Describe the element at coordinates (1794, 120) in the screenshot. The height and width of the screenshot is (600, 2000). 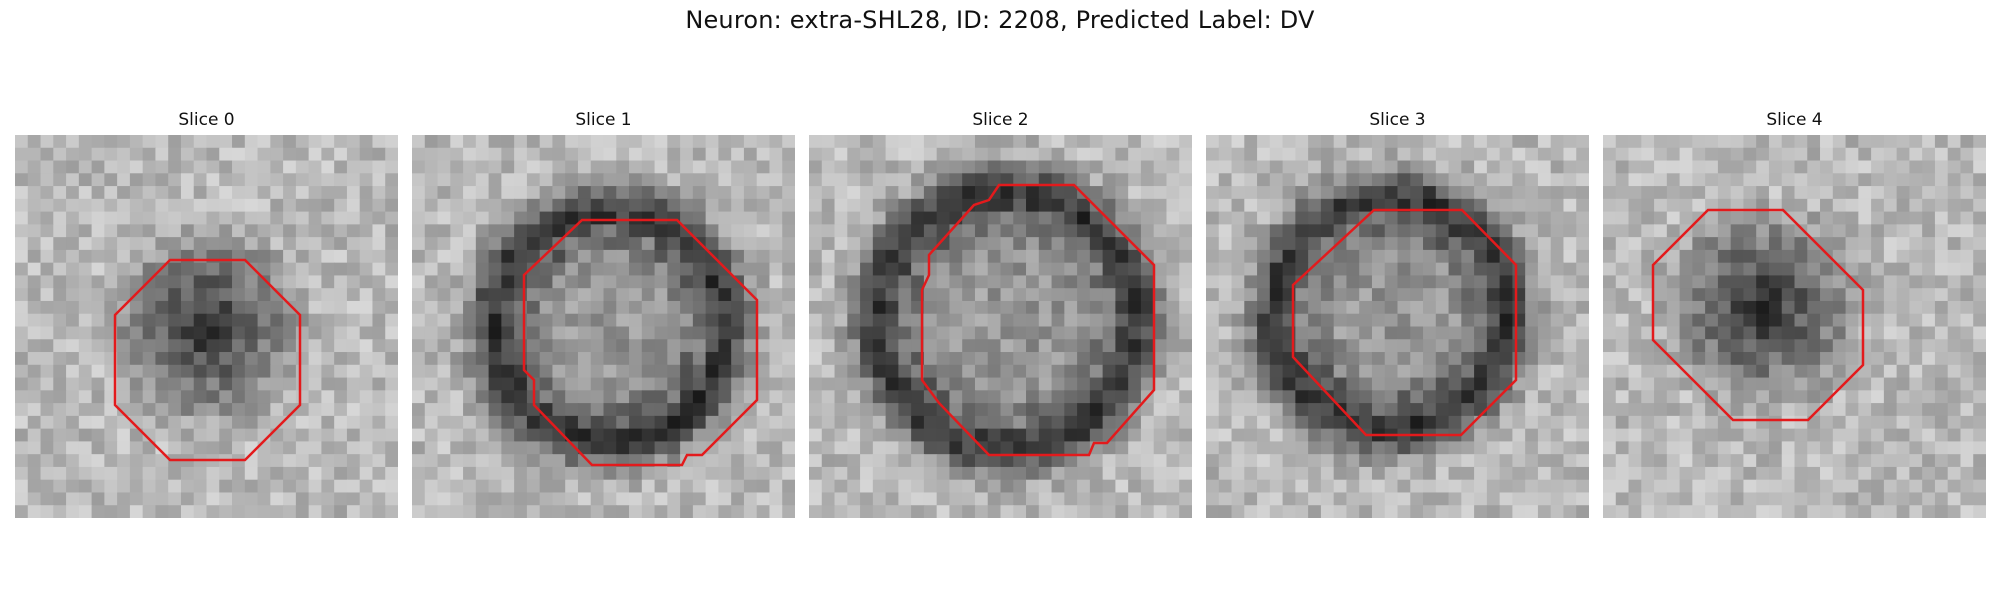
I see `slice-title-4: Slice 4` at that location.